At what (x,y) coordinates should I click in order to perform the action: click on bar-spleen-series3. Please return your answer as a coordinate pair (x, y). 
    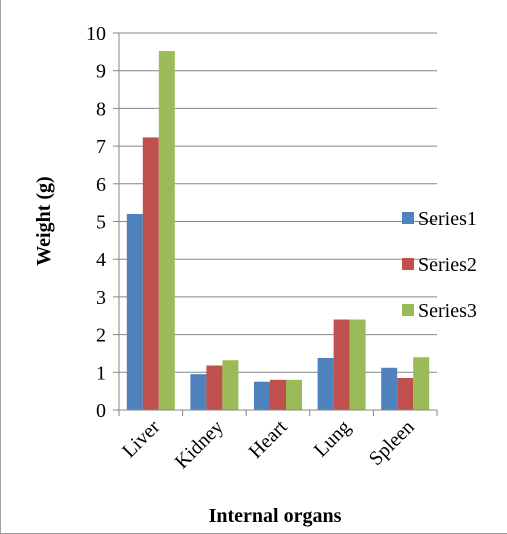
    Looking at the image, I should click on (421, 383).